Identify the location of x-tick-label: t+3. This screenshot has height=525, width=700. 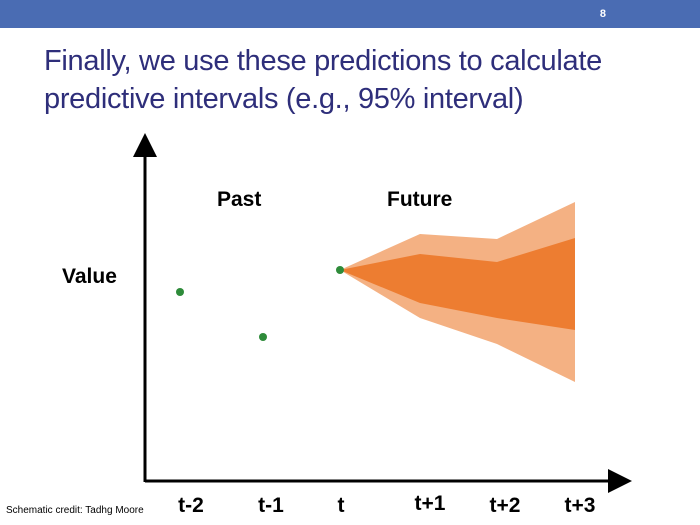
(580, 505).